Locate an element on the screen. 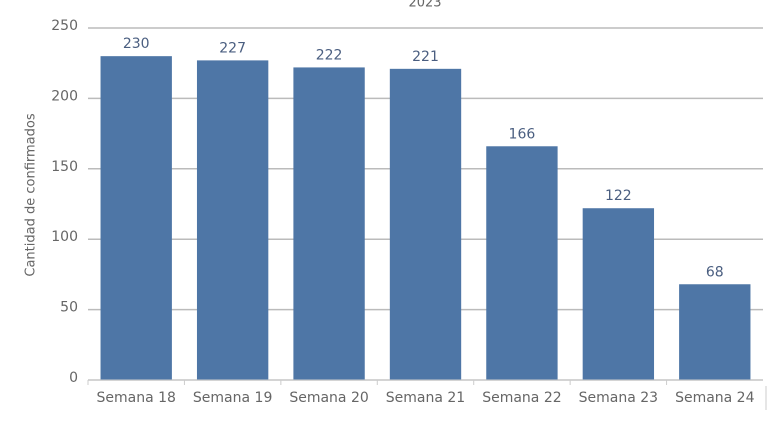  value-label: 68 is located at coordinates (715, 272).